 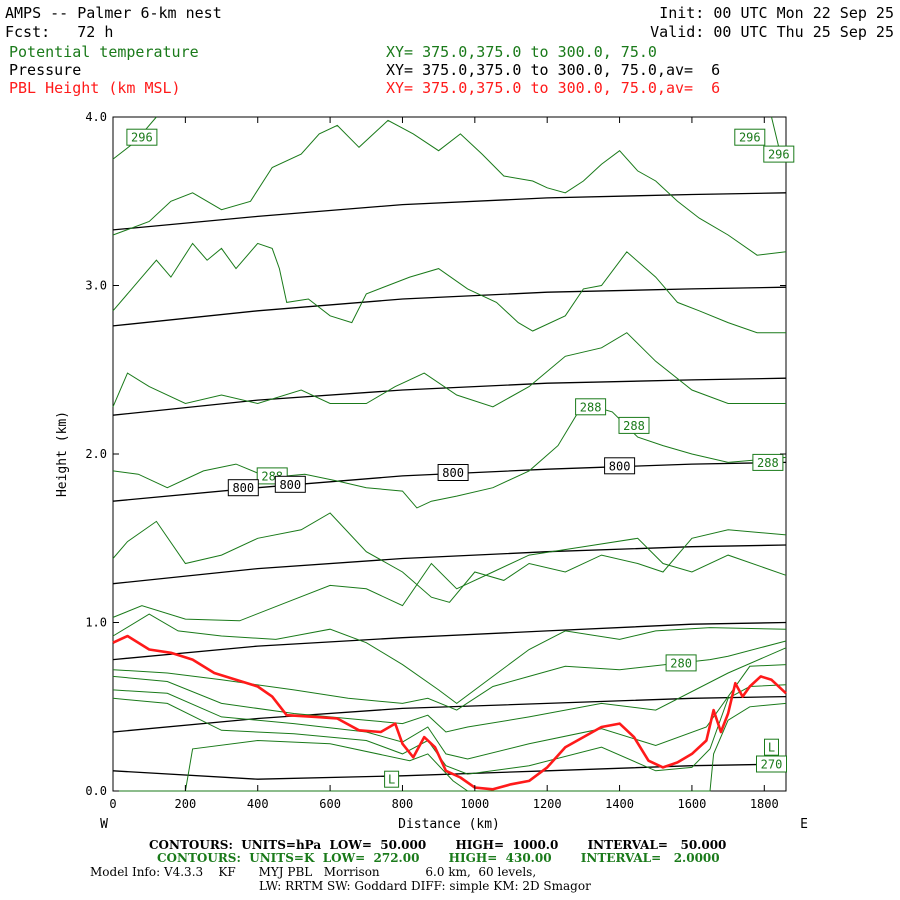 I want to click on x-tick-label-1: 200, so click(x=186, y=804).